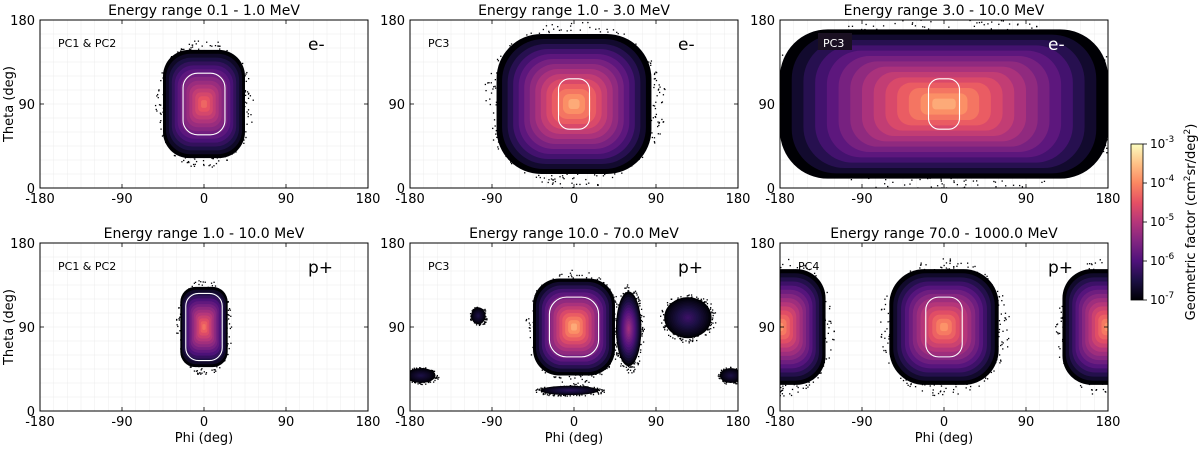 This screenshot has height=460, width=1200. I want to click on panel-title: Energy range 0.1 - 1.0 MeV, so click(204, 11).